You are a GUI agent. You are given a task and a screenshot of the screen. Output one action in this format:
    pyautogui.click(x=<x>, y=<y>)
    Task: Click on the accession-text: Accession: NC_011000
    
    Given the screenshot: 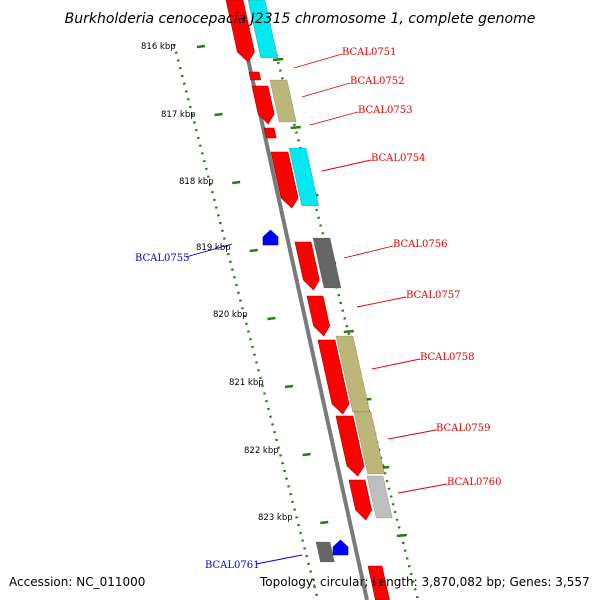 What is the action you would take?
    pyautogui.click(x=77, y=582)
    